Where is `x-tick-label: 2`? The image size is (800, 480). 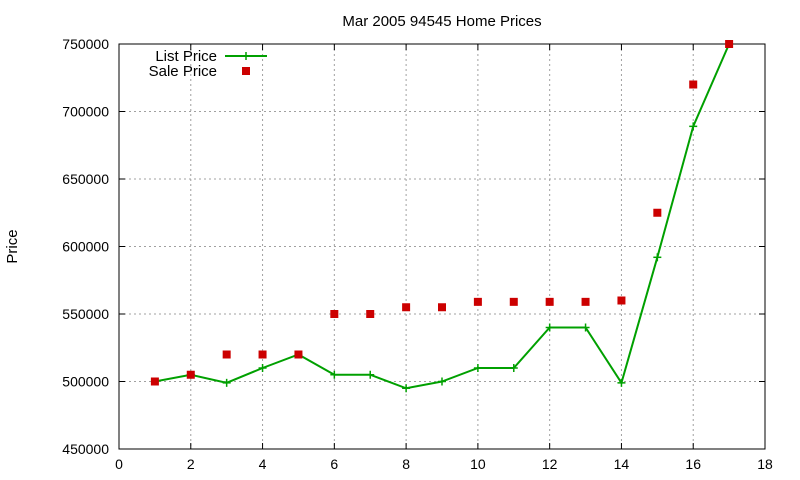
x-tick-label: 2 is located at coordinates (191, 464).